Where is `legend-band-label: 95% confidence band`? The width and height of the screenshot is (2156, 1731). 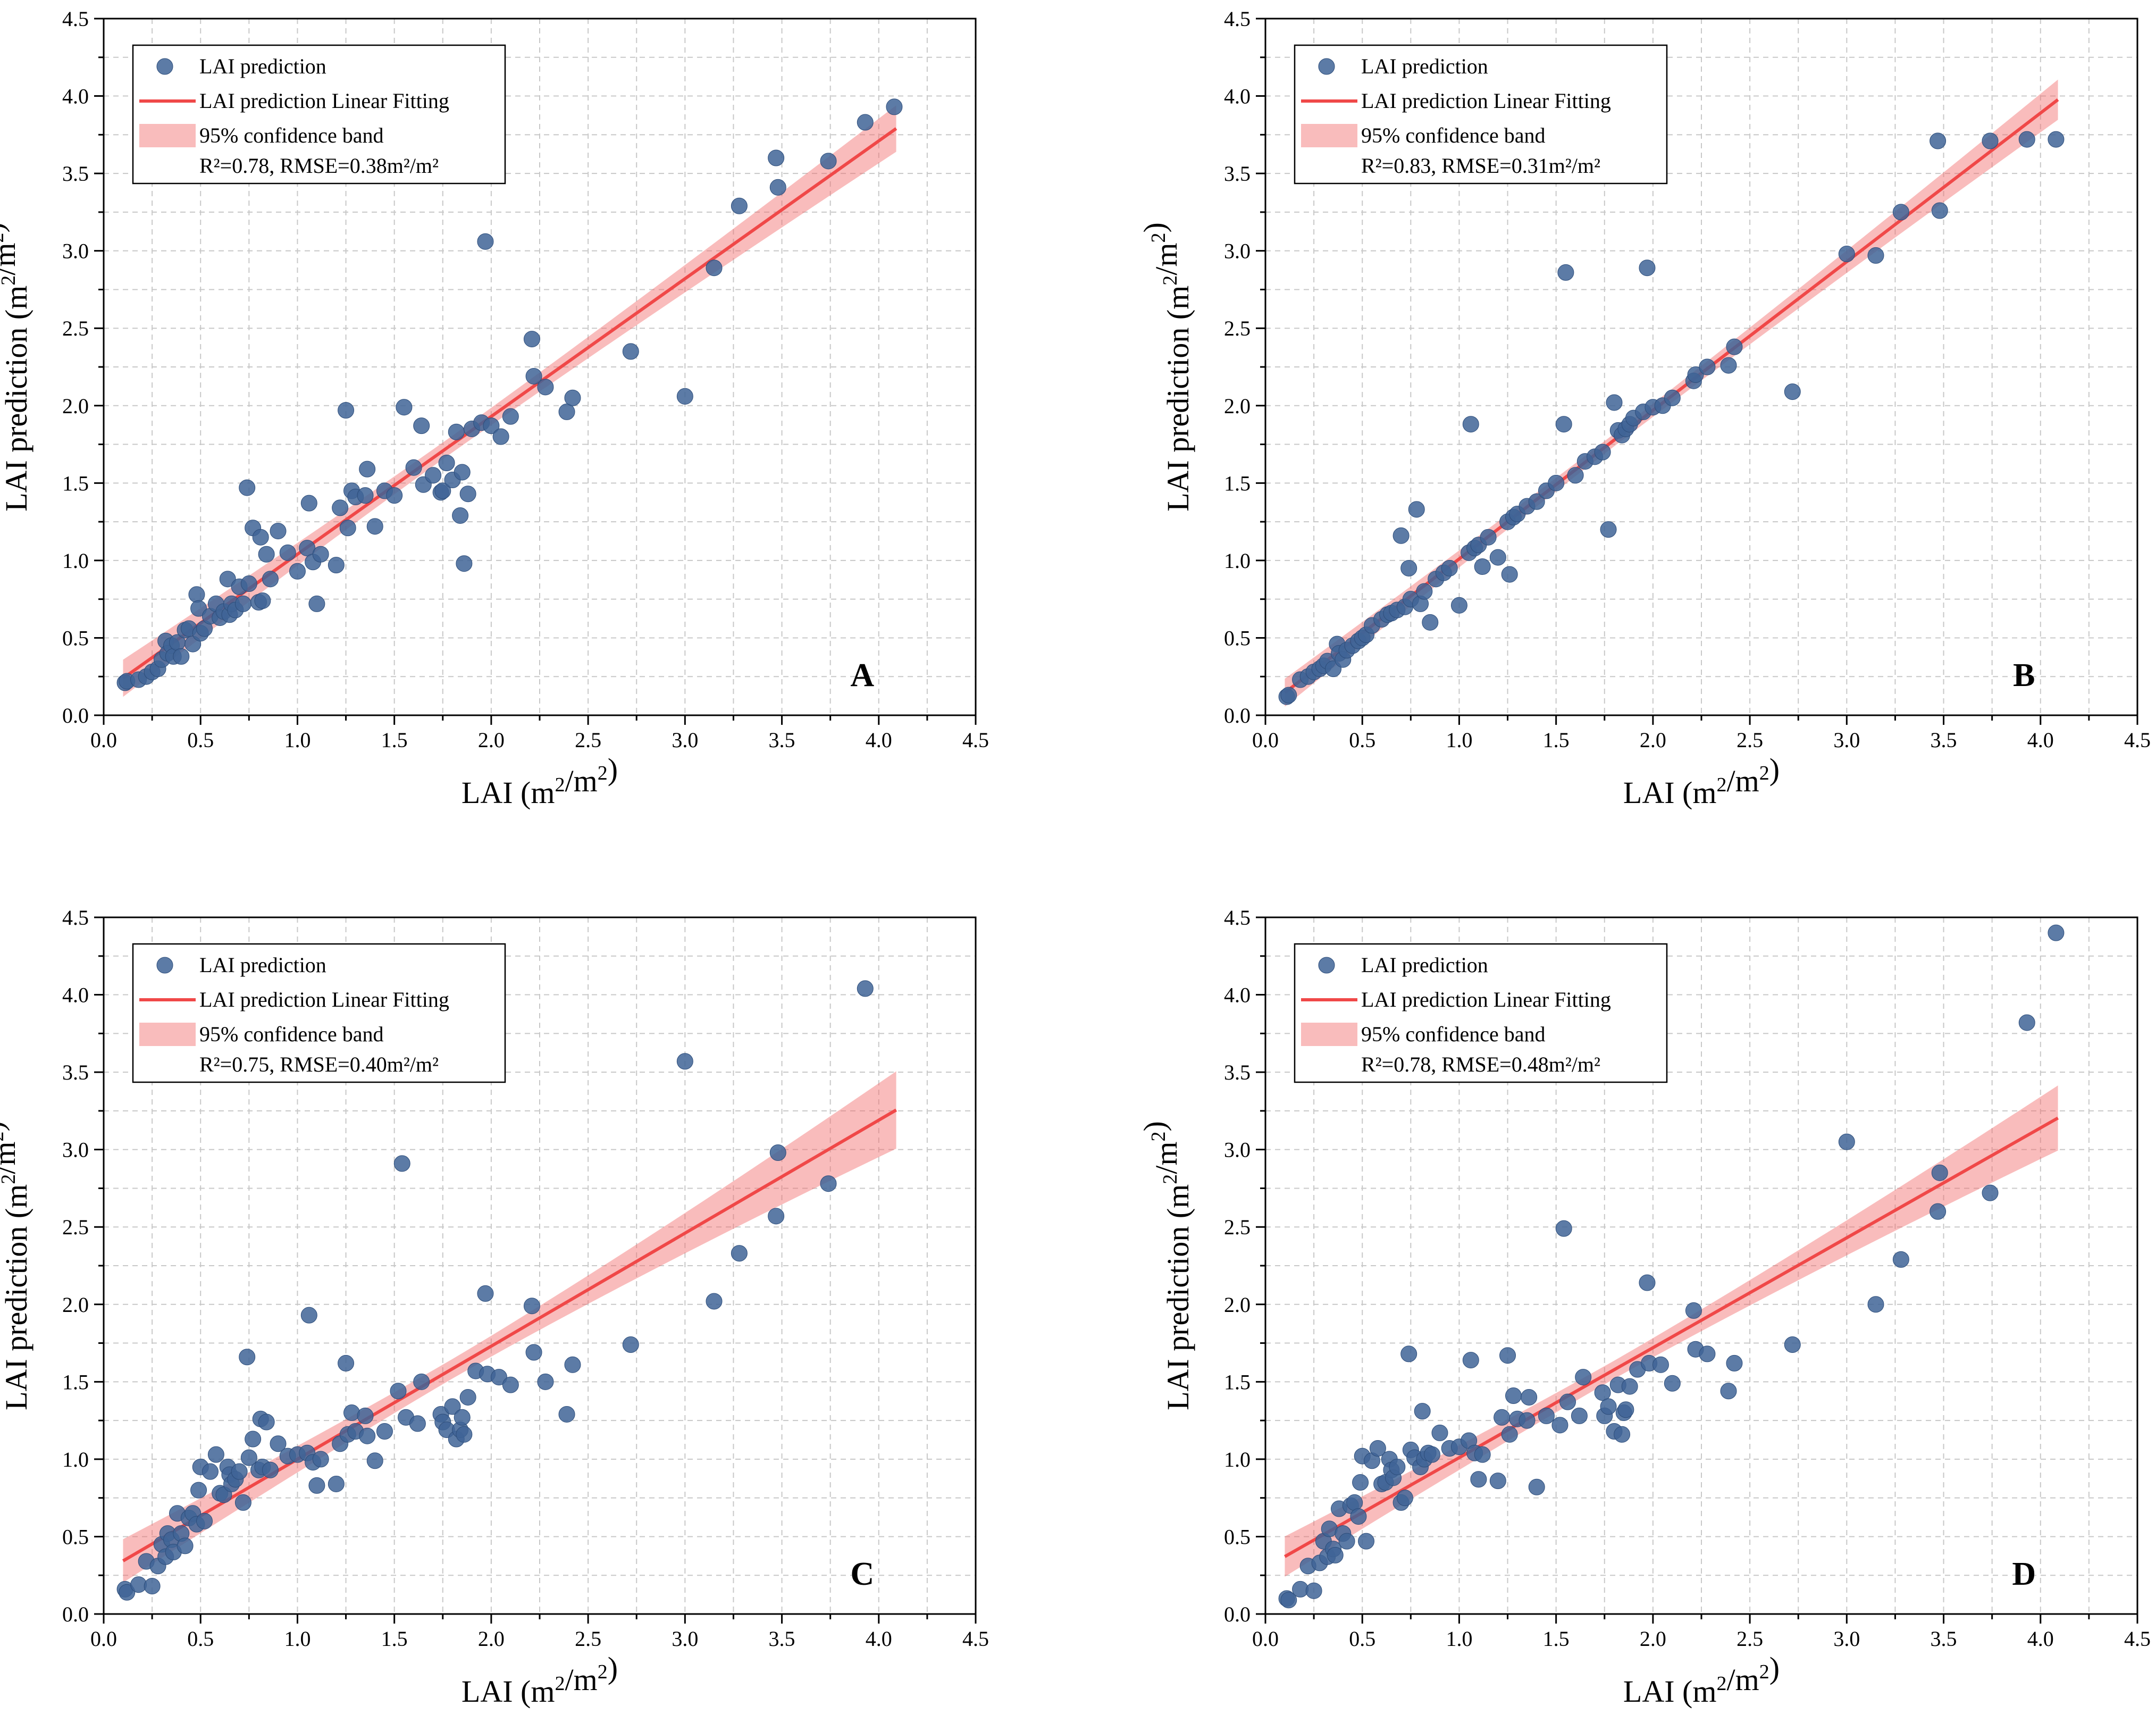 legend-band-label: 95% confidence band is located at coordinates (1453, 135).